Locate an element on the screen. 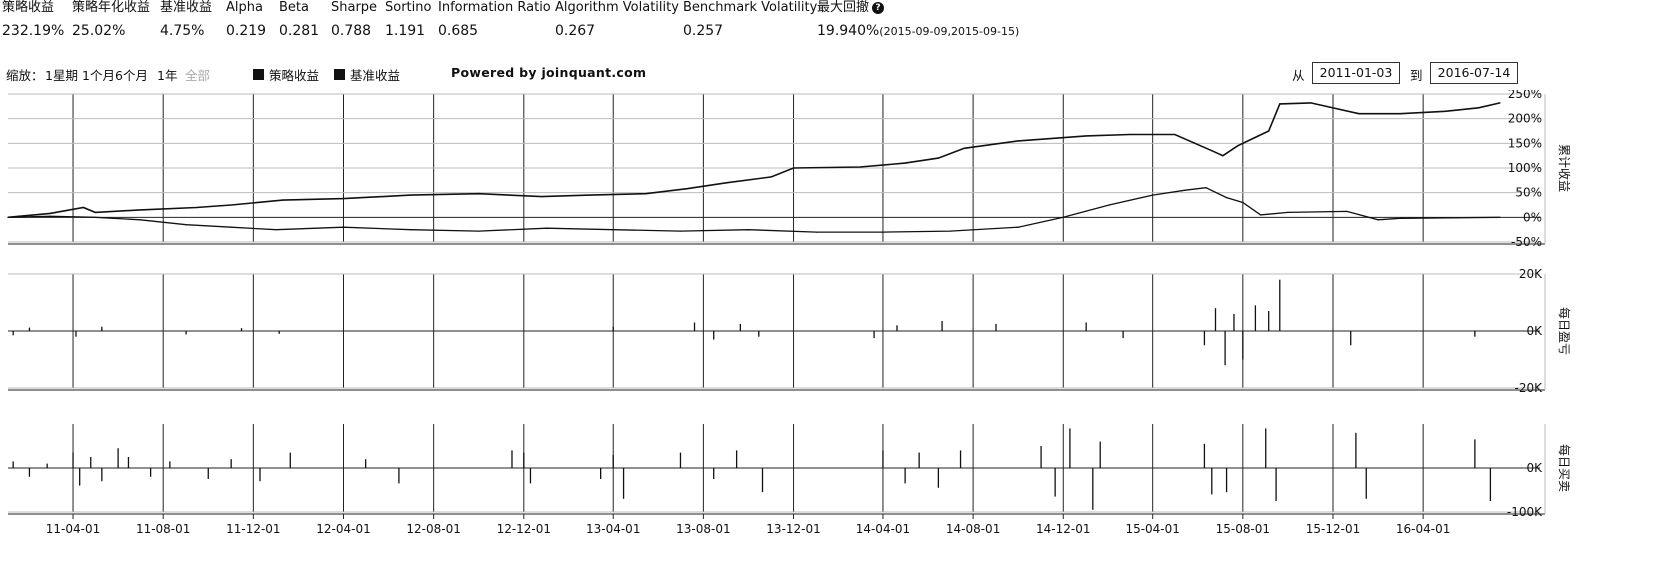  x-tick-label: 14-04-01 is located at coordinates (883, 529).